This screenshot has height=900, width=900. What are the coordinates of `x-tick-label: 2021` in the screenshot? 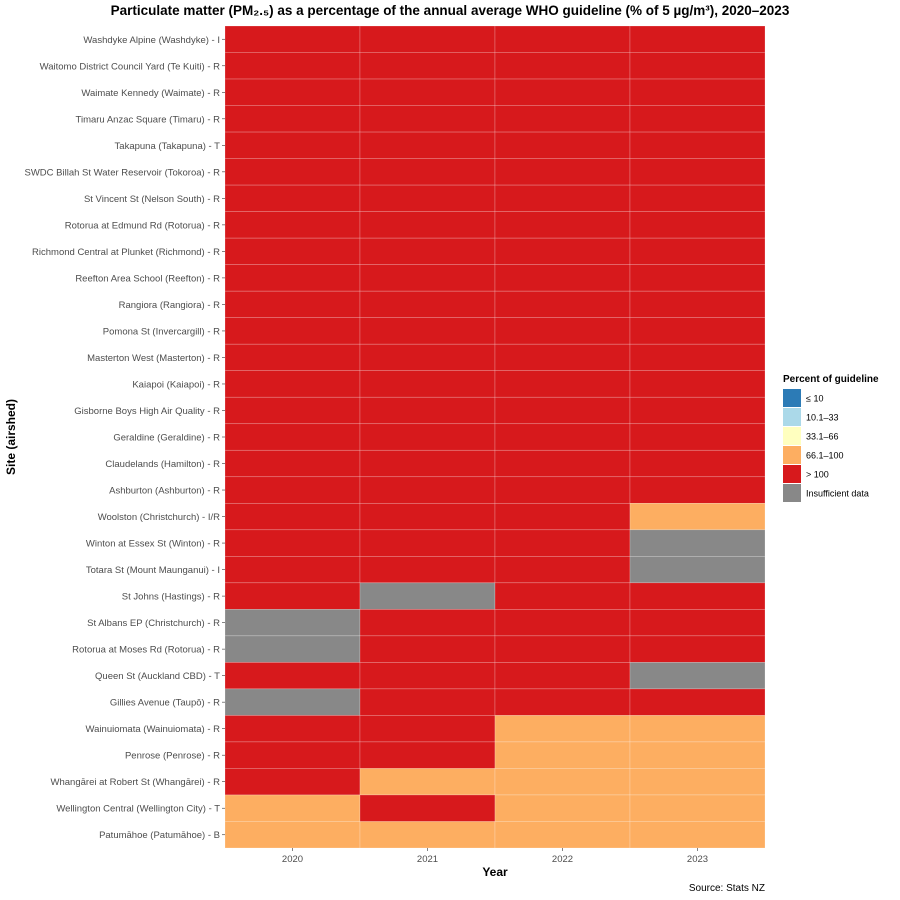 It's located at (427, 859).